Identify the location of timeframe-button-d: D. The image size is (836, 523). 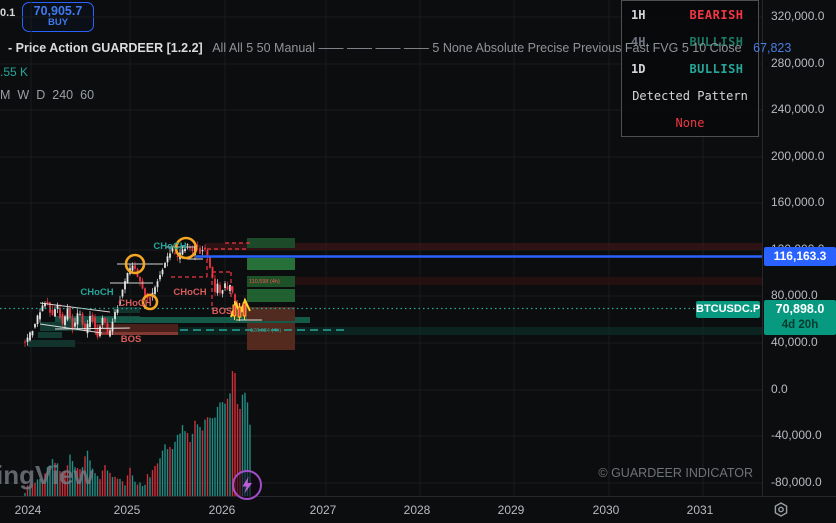
(41, 95).